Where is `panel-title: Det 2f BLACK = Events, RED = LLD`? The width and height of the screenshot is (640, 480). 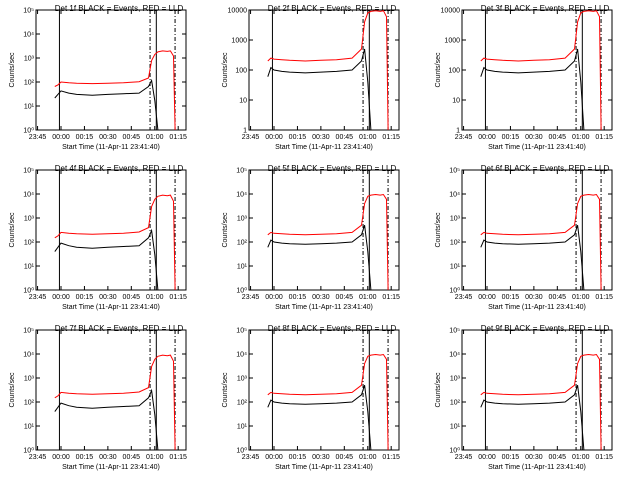
panel-title: Det 2f BLACK = Events, RED = LLD is located at coordinates (332, 8).